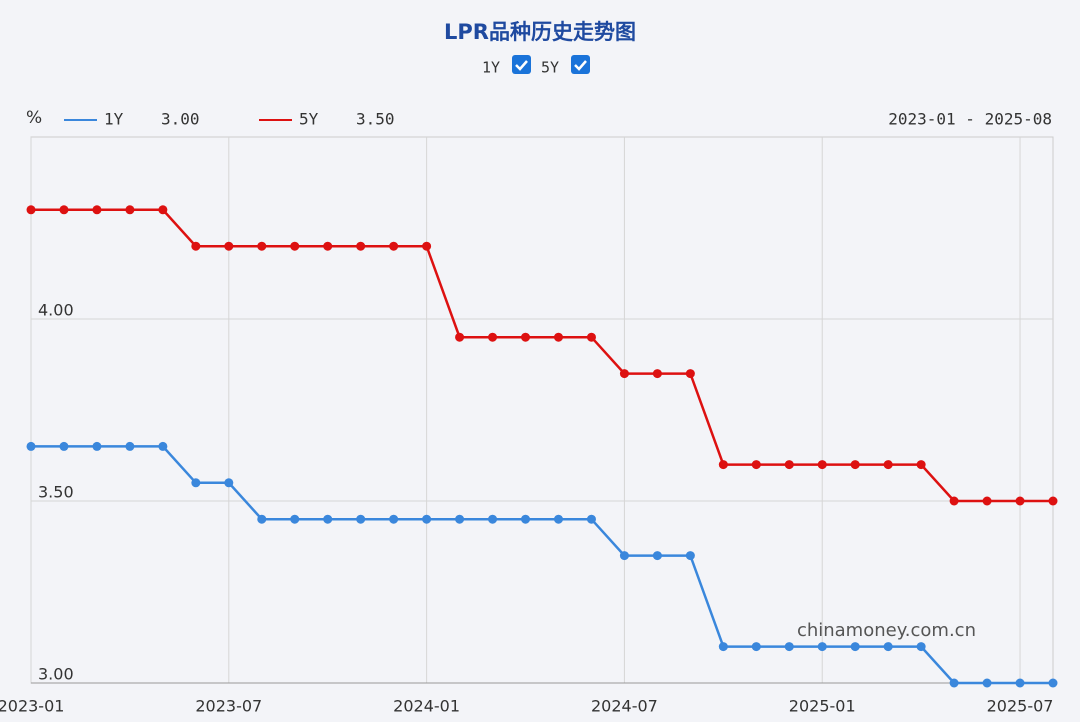 The width and height of the screenshot is (1080, 722). I want to click on x-tick-label: 2025-07, so click(1020, 706).